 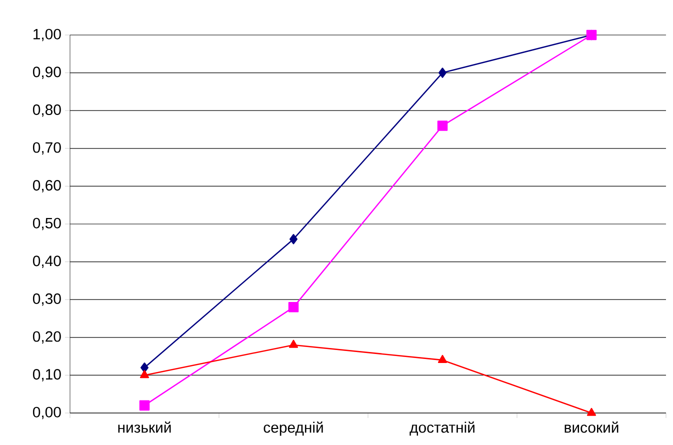 I want to click on y-tick-label: 1,00, so click(x=47, y=35).